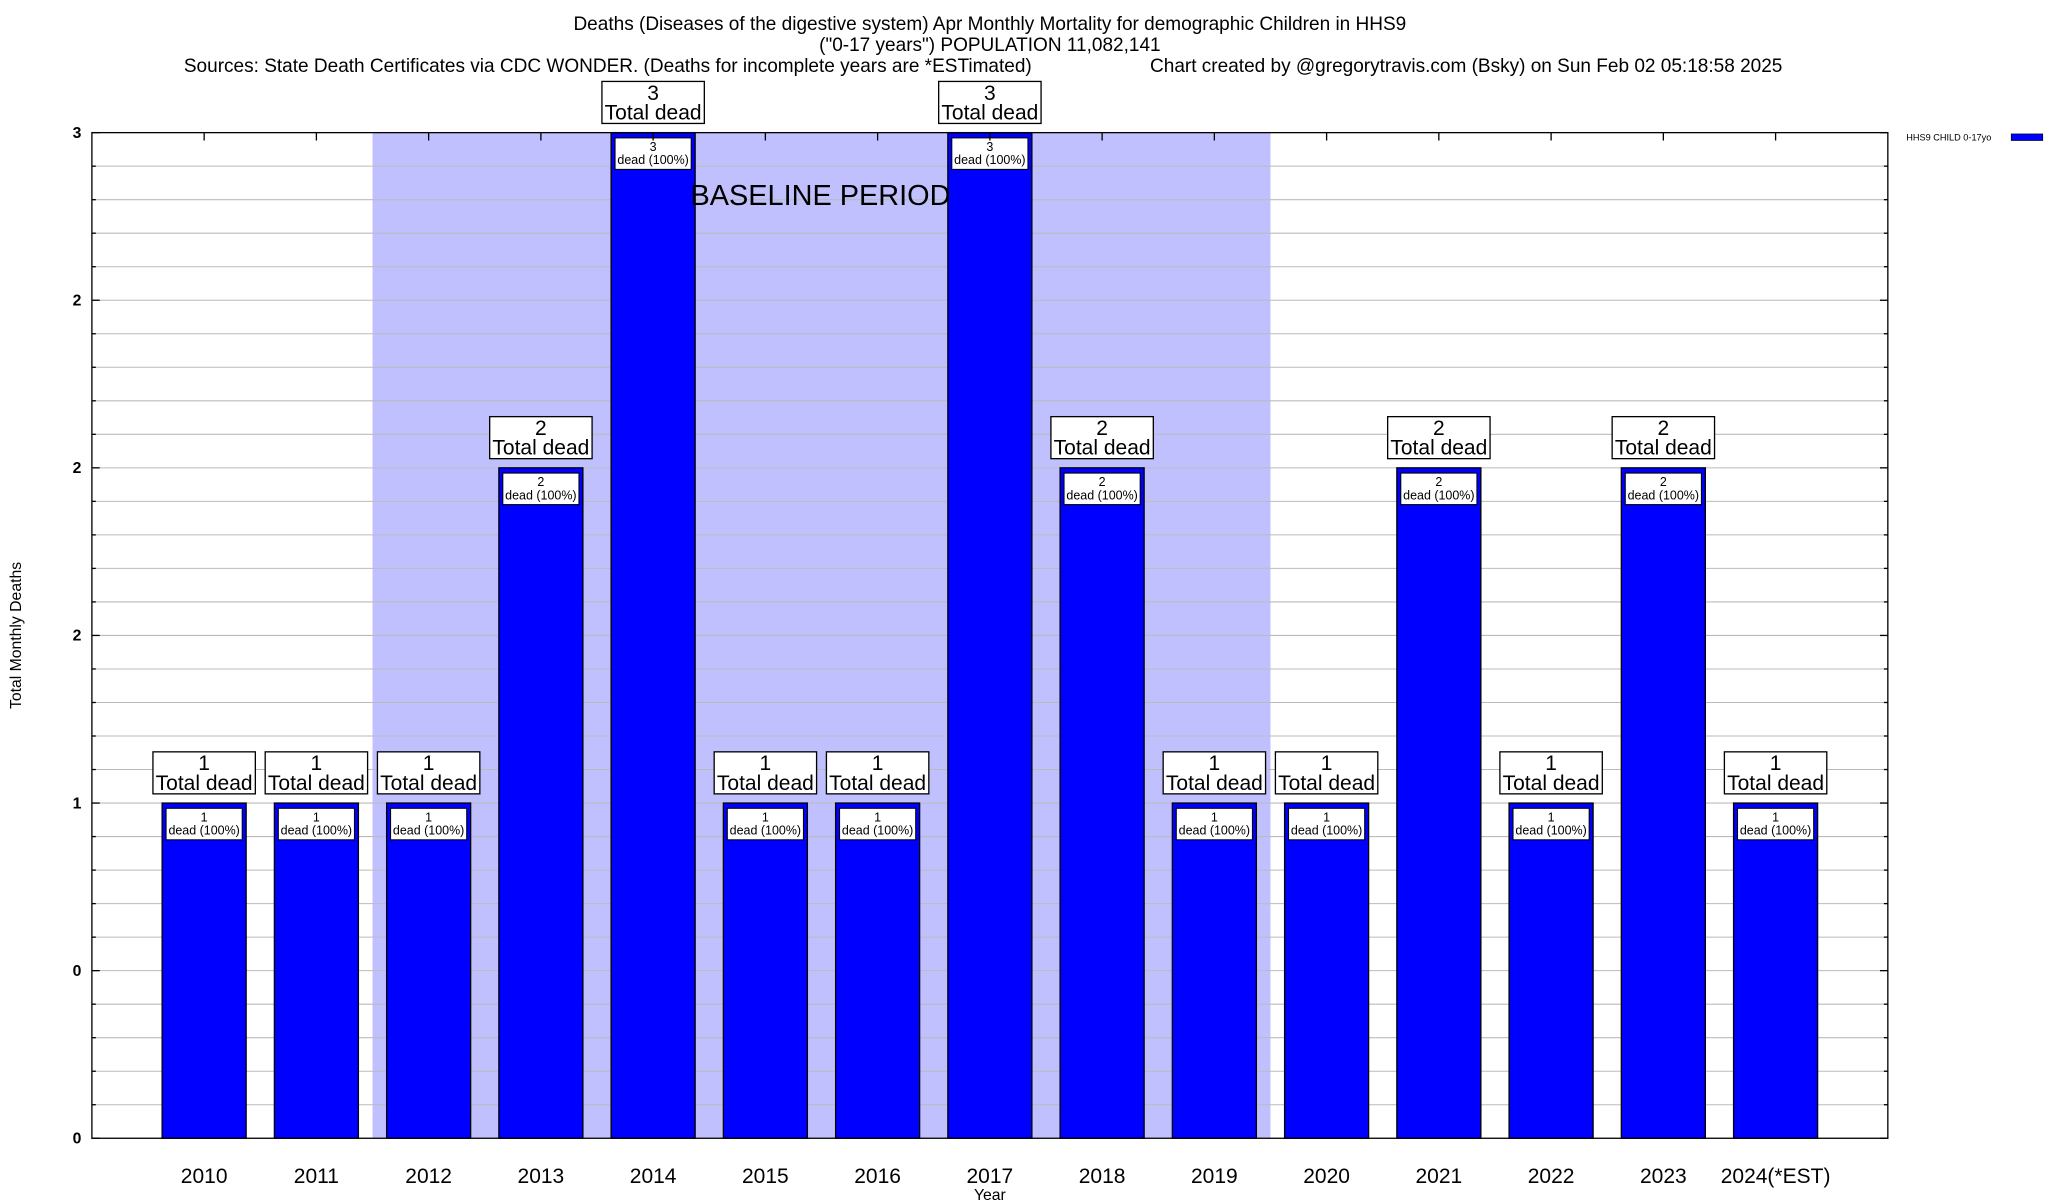 This screenshot has width=2048, height=1200. Describe the element at coordinates (541, 1176) in the screenshot. I see `x-tick-label: 2013` at that location.